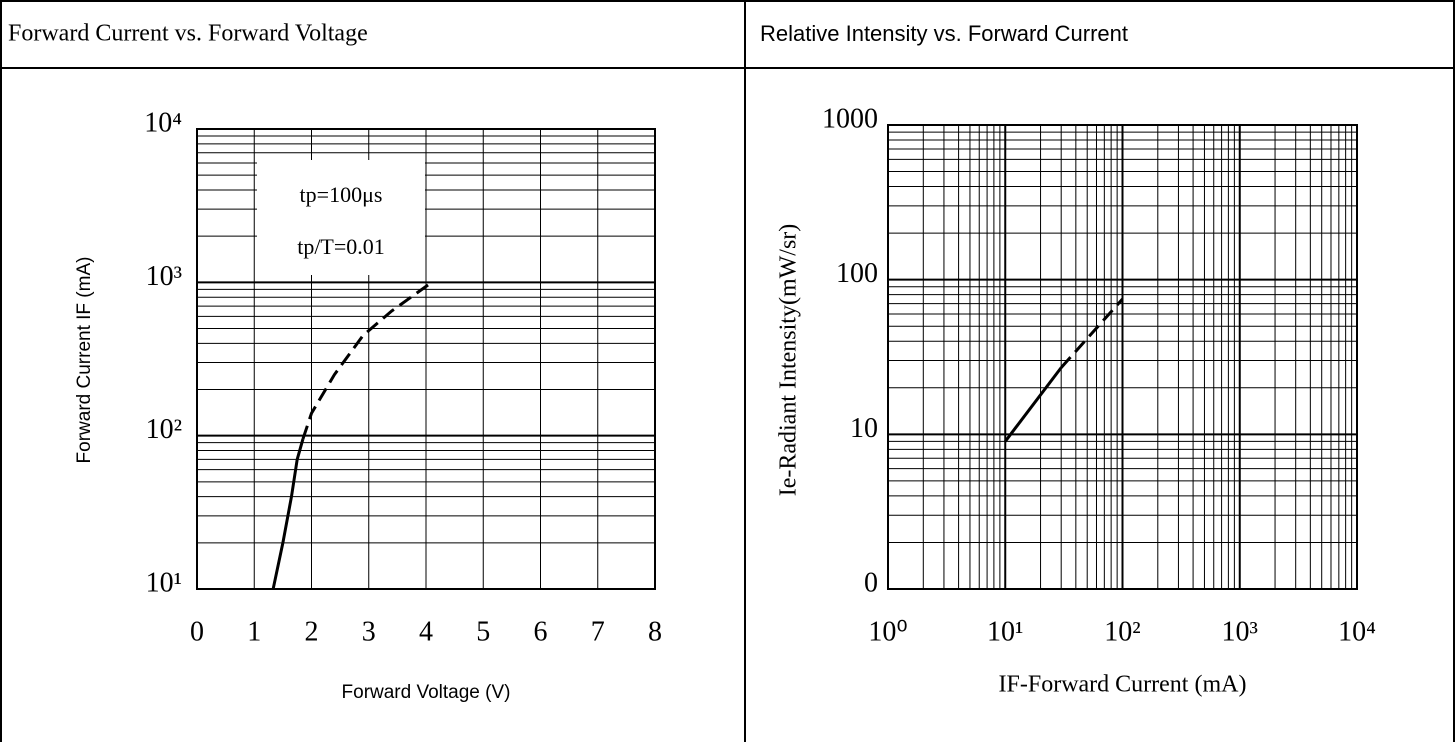 This screenshot has width=1455, height=742. I want to click on y-tick-label: 0, so click(871, 582).